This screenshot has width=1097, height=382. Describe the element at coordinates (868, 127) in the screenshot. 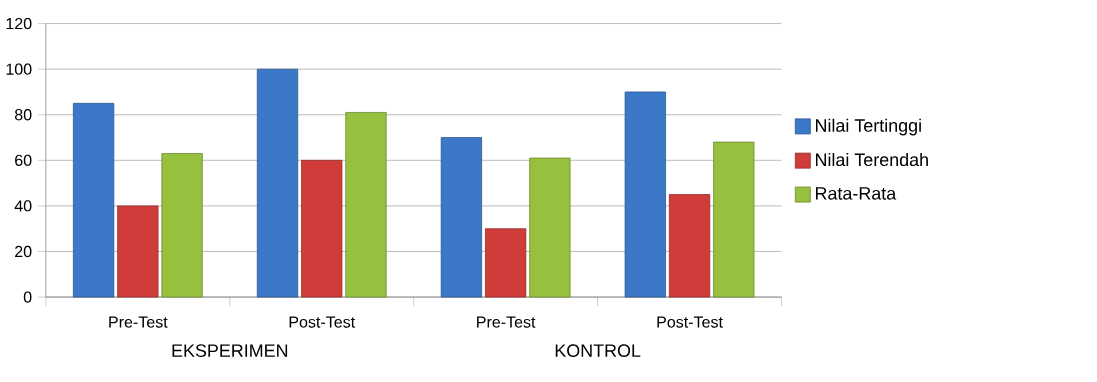

I see `legend-label: Nilai Tertinggi` at that location.